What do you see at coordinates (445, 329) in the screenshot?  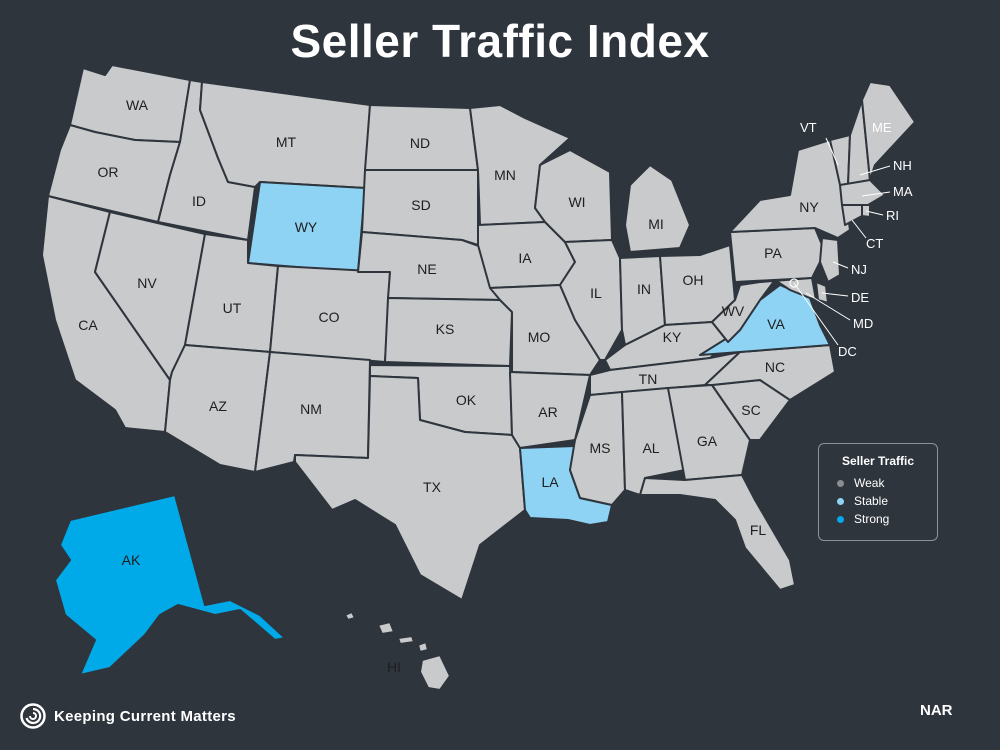 I see `label-ks: KS` at bounding box center [445, 329].